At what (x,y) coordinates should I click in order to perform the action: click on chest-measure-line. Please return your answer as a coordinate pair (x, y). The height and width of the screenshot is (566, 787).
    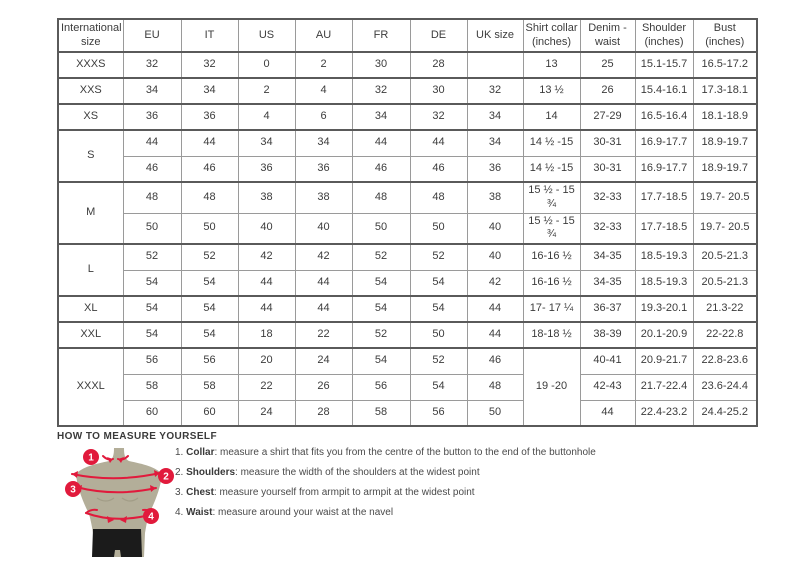
    Looking at the image, I should click on (116, 490).